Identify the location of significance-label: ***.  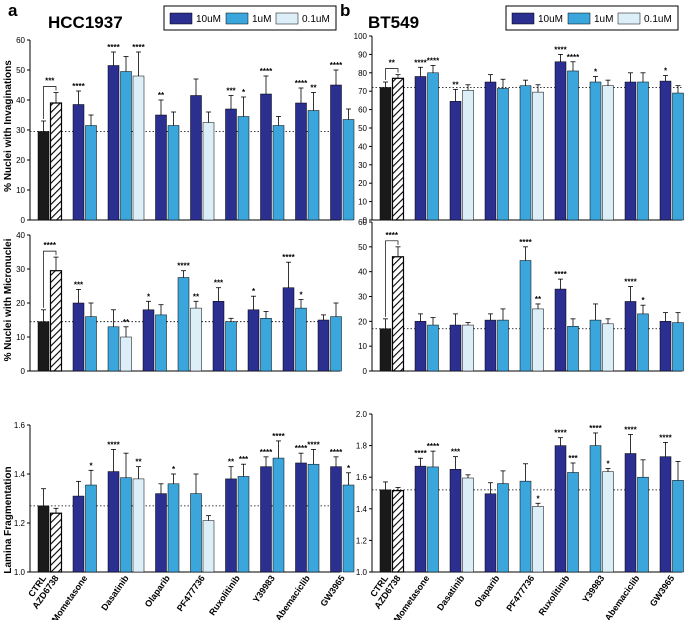
(79, 284).